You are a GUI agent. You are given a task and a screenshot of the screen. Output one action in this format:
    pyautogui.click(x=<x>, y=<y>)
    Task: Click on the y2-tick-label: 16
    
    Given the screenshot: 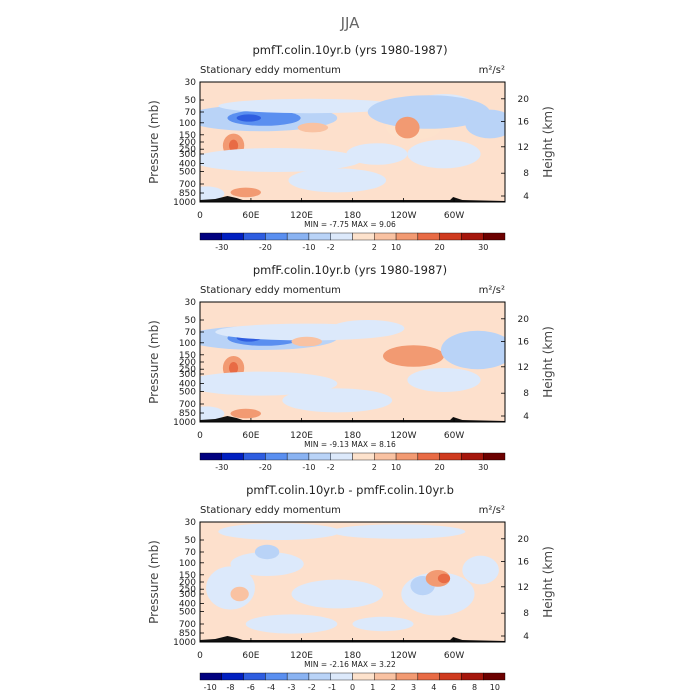 What is the action you would take?
    pyautogui.click(x=524, y=343)
    